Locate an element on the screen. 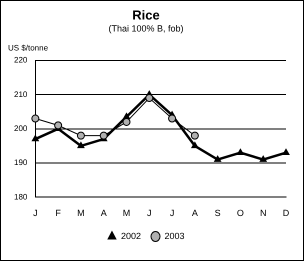 This screenshot has width=304, height=261. x-tick-label: S is located at coordinates (217, 213).